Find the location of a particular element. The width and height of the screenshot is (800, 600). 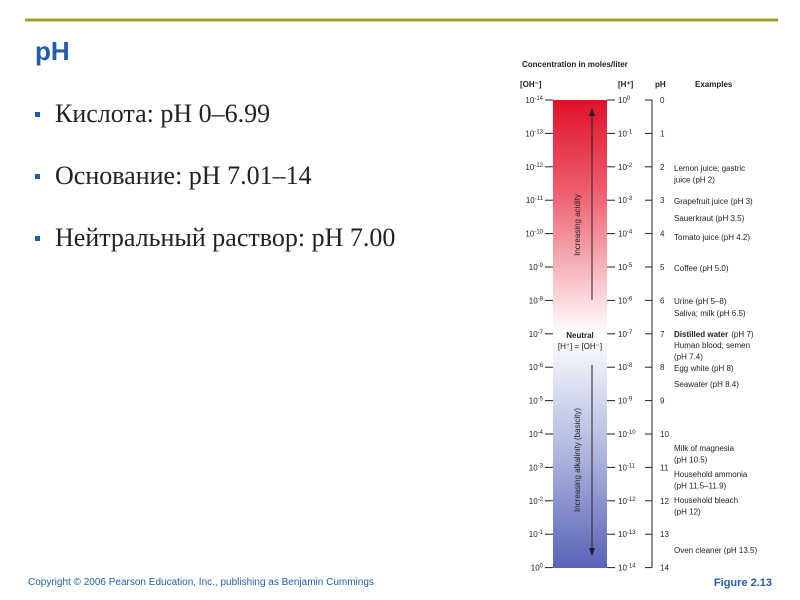

oh-label: 10-13 is located at coordinates (534, 133).